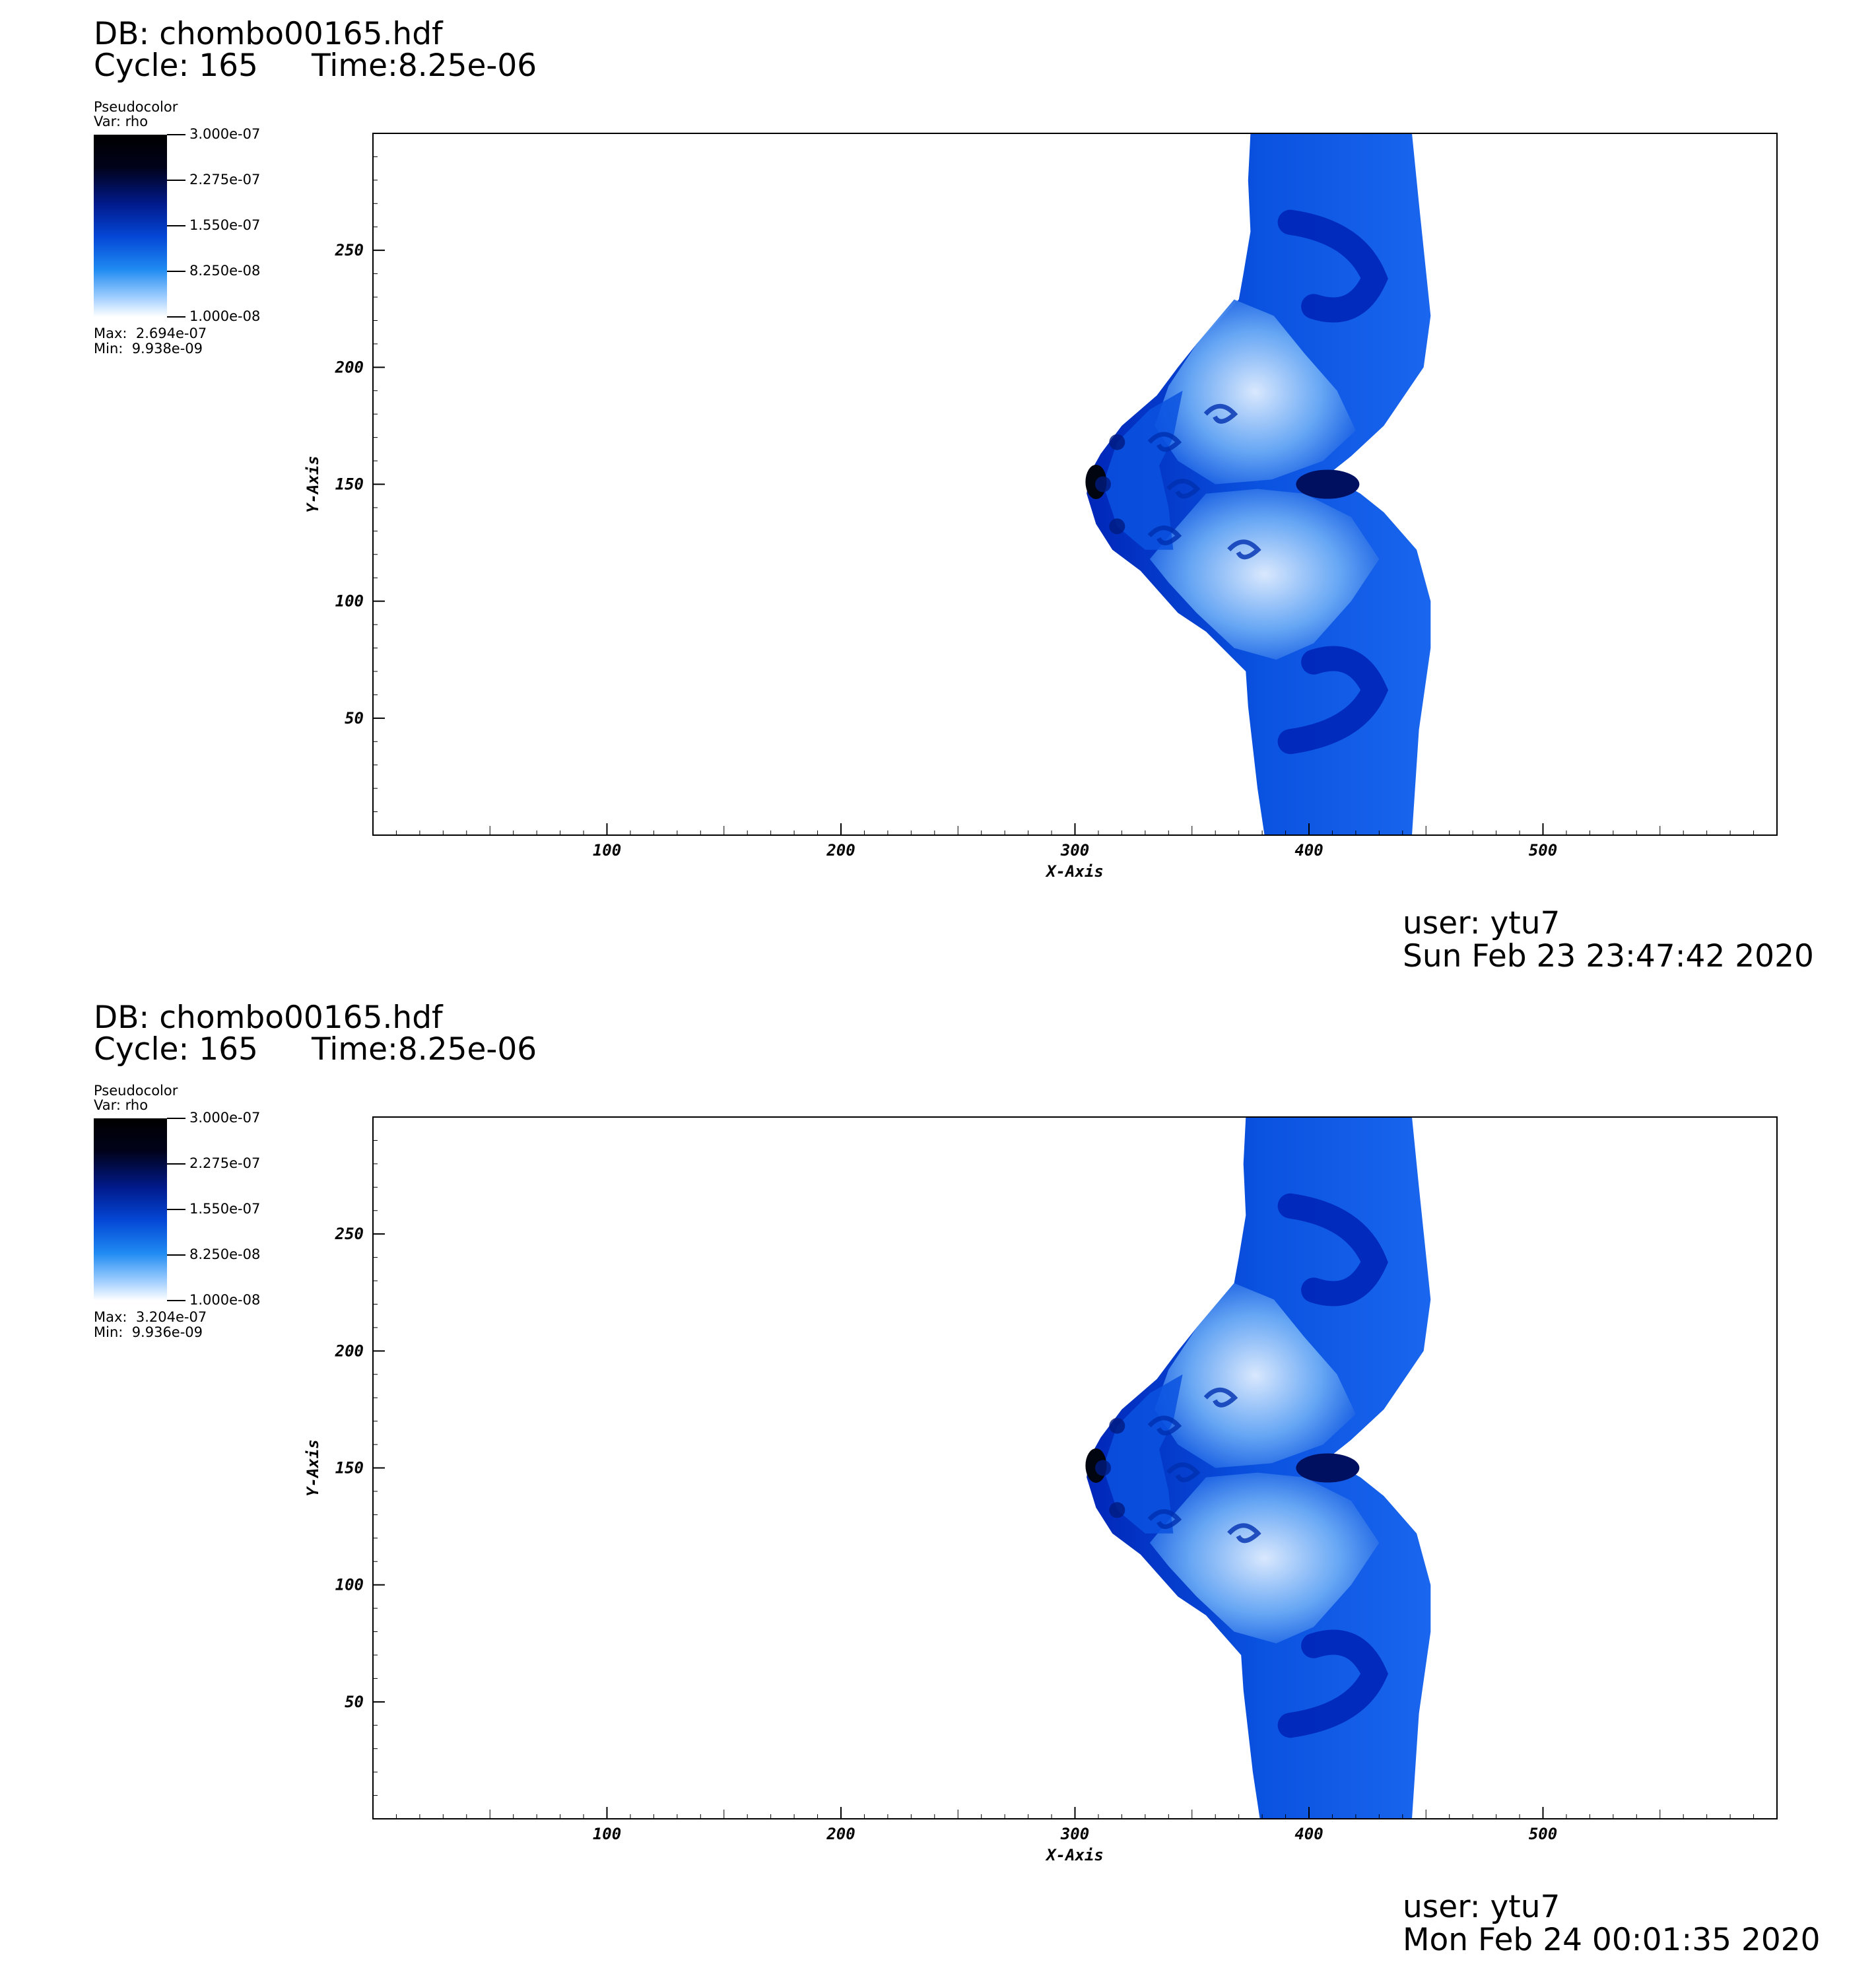 The image size is (1876, 1970). What do you see at coordinates (150, 1317) in the screenshot?
I see `legend-max: Max: 3.204e-07` at bounding box center [150, 1317].